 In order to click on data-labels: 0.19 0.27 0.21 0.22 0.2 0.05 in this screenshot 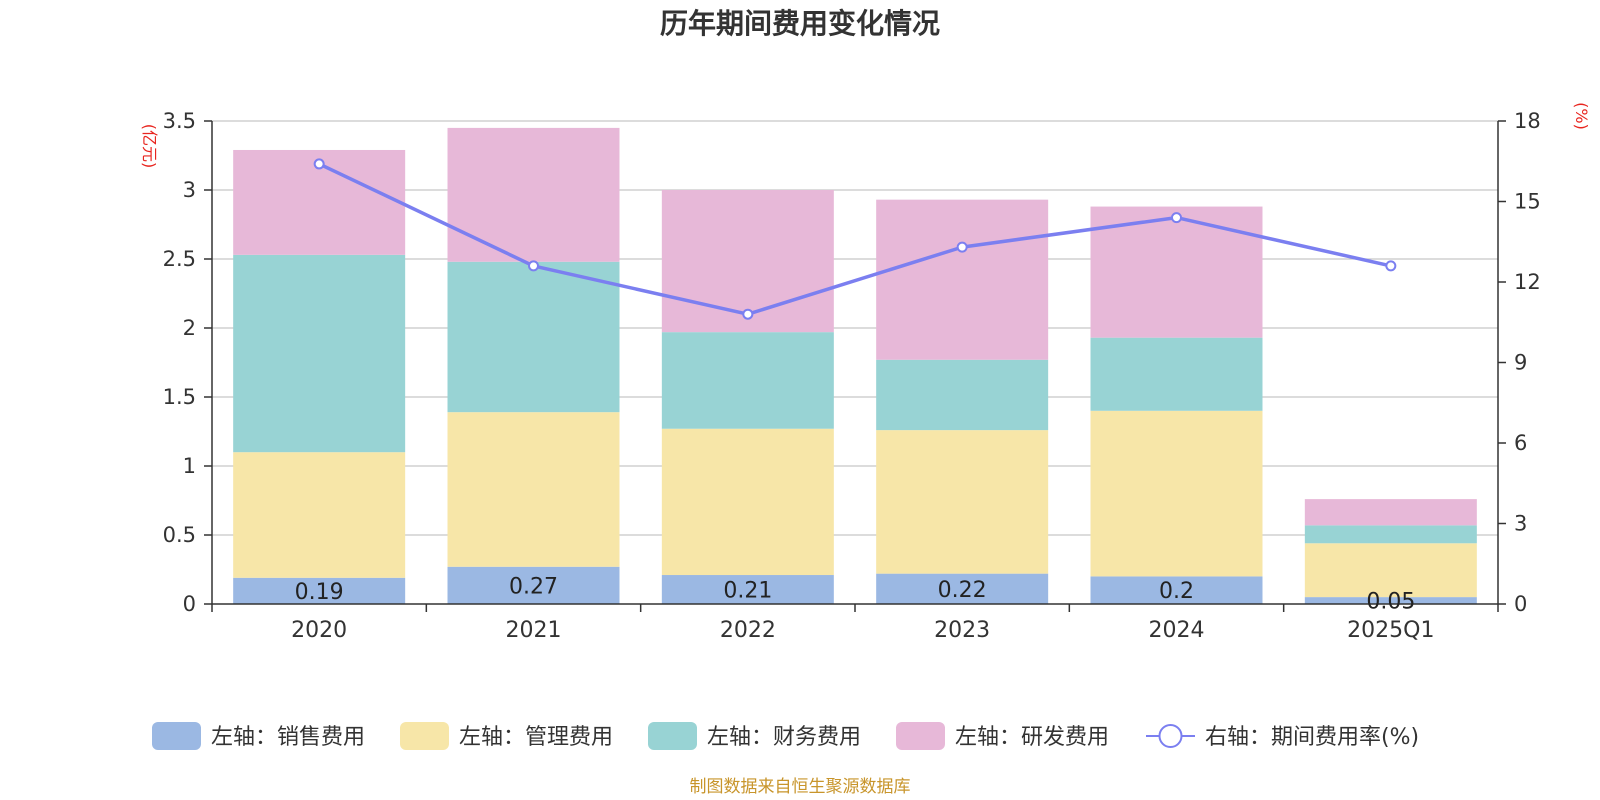, I will do `click(855, 594)`.